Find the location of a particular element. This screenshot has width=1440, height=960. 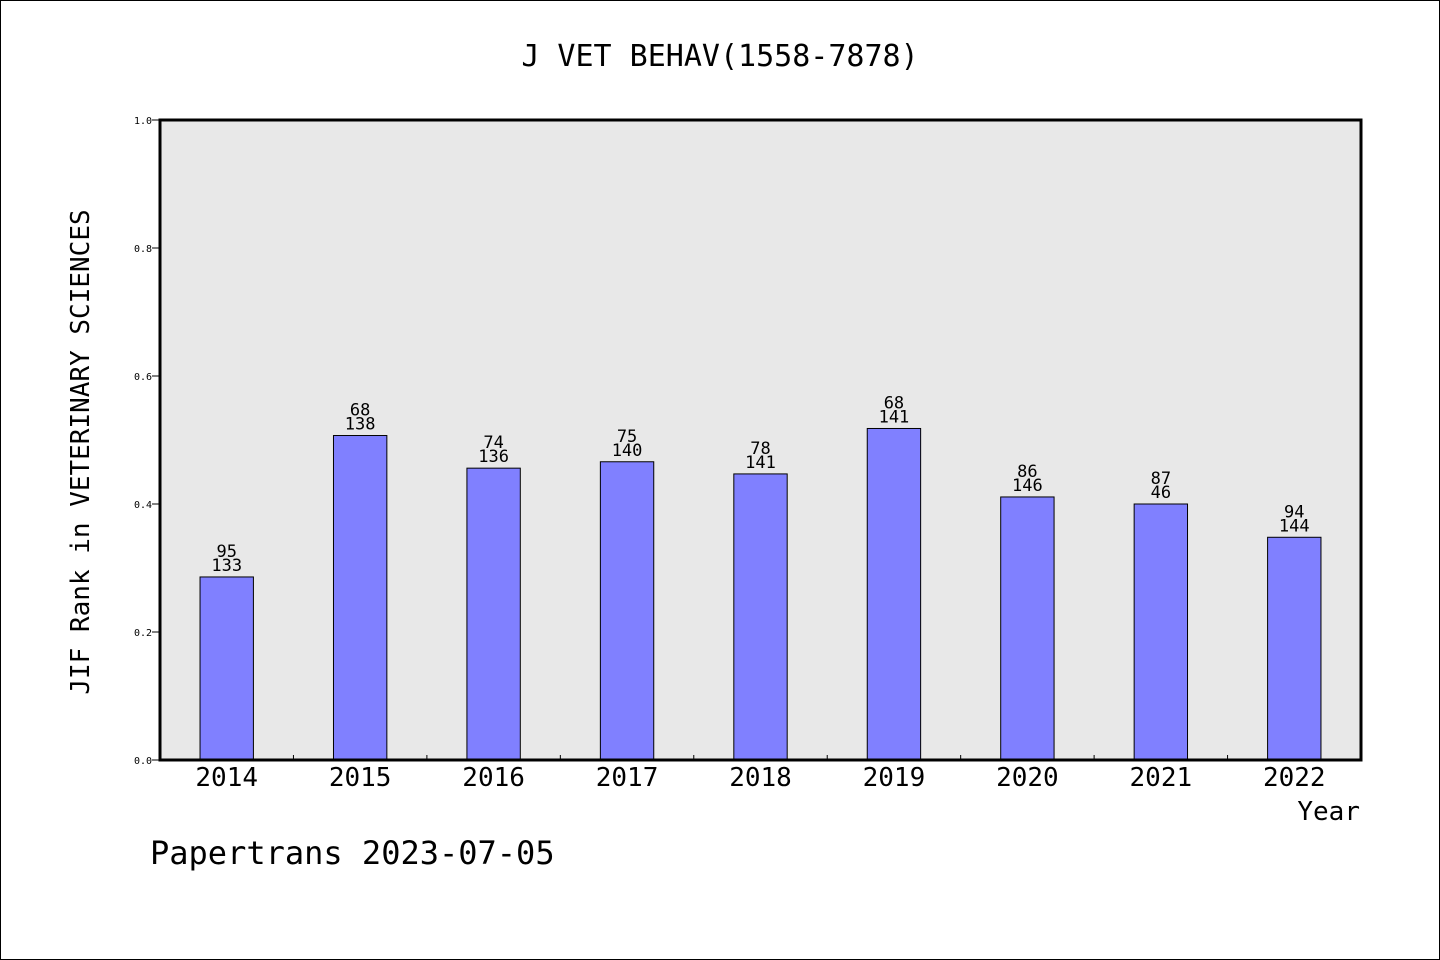

y-tick-label: 0.0 is located at coordinates (143, 761).